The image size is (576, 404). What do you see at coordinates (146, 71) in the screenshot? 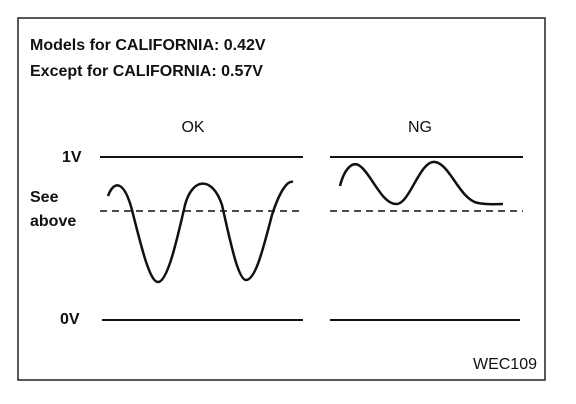
I see `header-line: Except for CALIFORNIA: 0.57V` at bounding box center [146, 71].